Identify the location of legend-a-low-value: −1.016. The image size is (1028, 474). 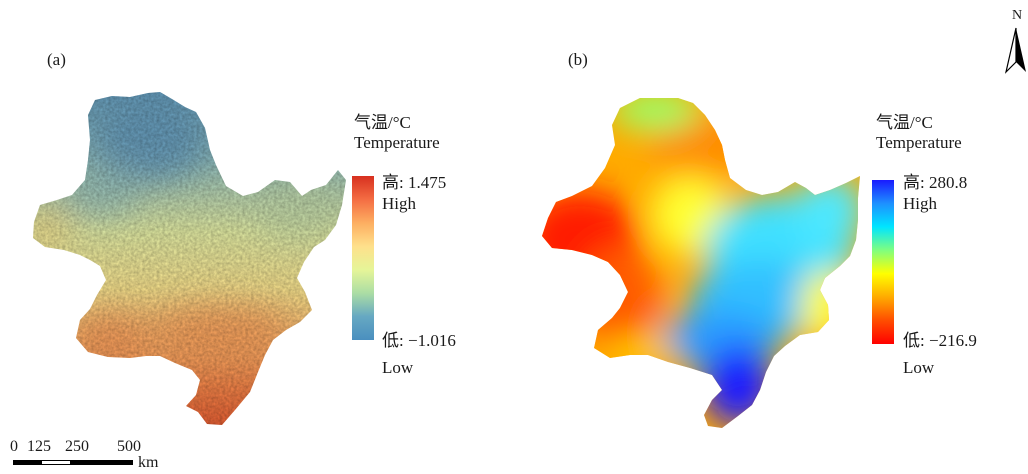
(431, 340).